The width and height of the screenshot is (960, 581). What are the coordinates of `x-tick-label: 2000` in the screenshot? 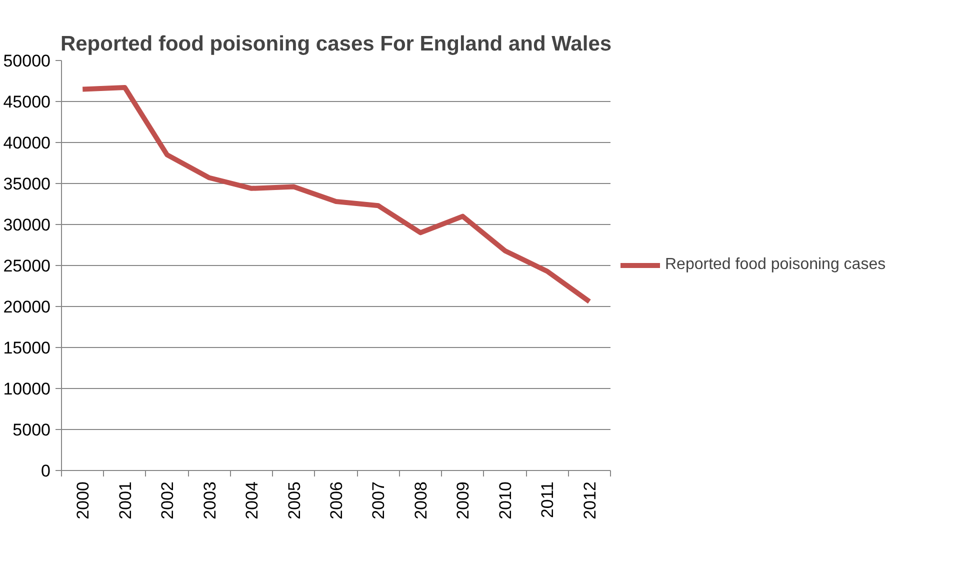 It's located at (83, 500).